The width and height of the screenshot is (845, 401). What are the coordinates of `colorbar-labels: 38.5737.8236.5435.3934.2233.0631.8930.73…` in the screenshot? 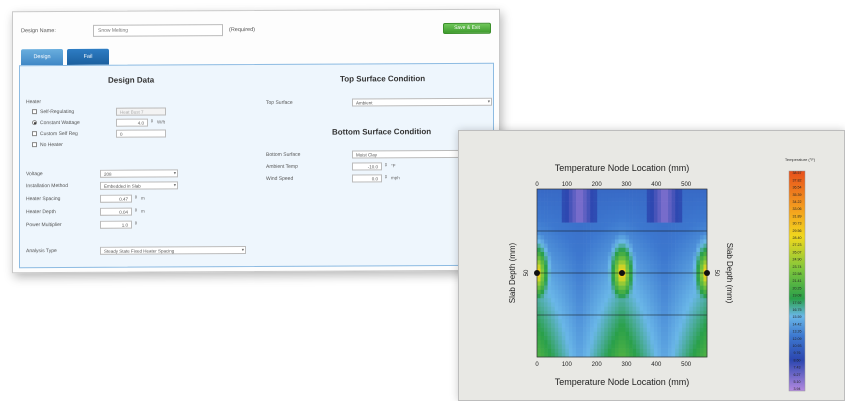 It's located at (797, 281).